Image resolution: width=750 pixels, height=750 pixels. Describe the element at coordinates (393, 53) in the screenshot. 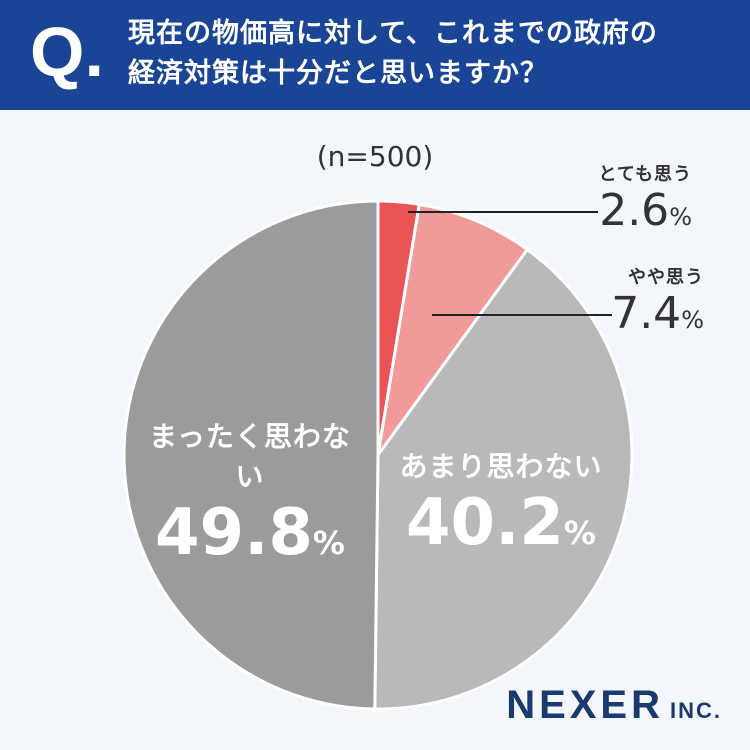

I see `question-text: 現在の物価高に対して、これまでの政府の 経済対策は十分だと思いますか？` at that location.